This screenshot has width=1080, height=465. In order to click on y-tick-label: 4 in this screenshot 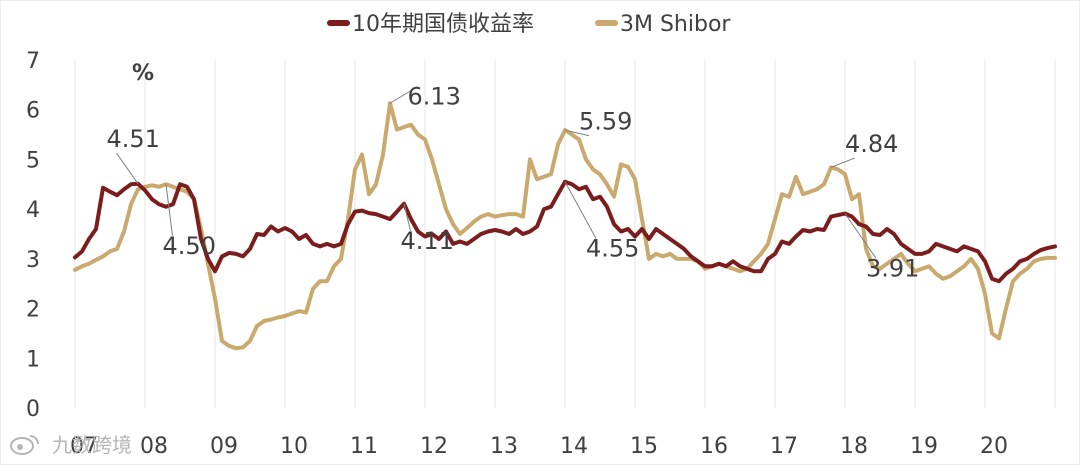, I will do `click(33, 210)`.